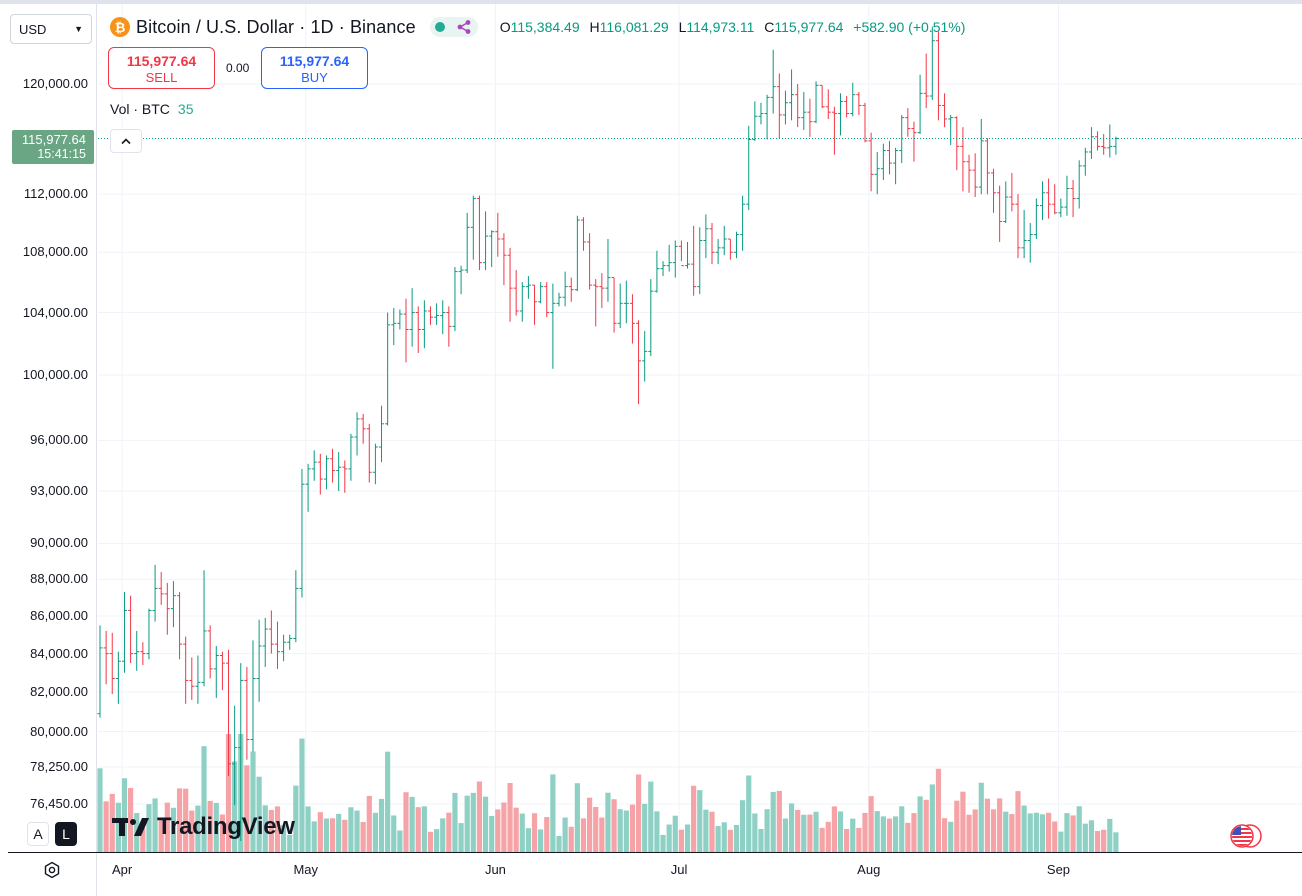 The width and height of the screenshot is (1302, 896). I want to click on symbol-status-pill, so click(453, 27).